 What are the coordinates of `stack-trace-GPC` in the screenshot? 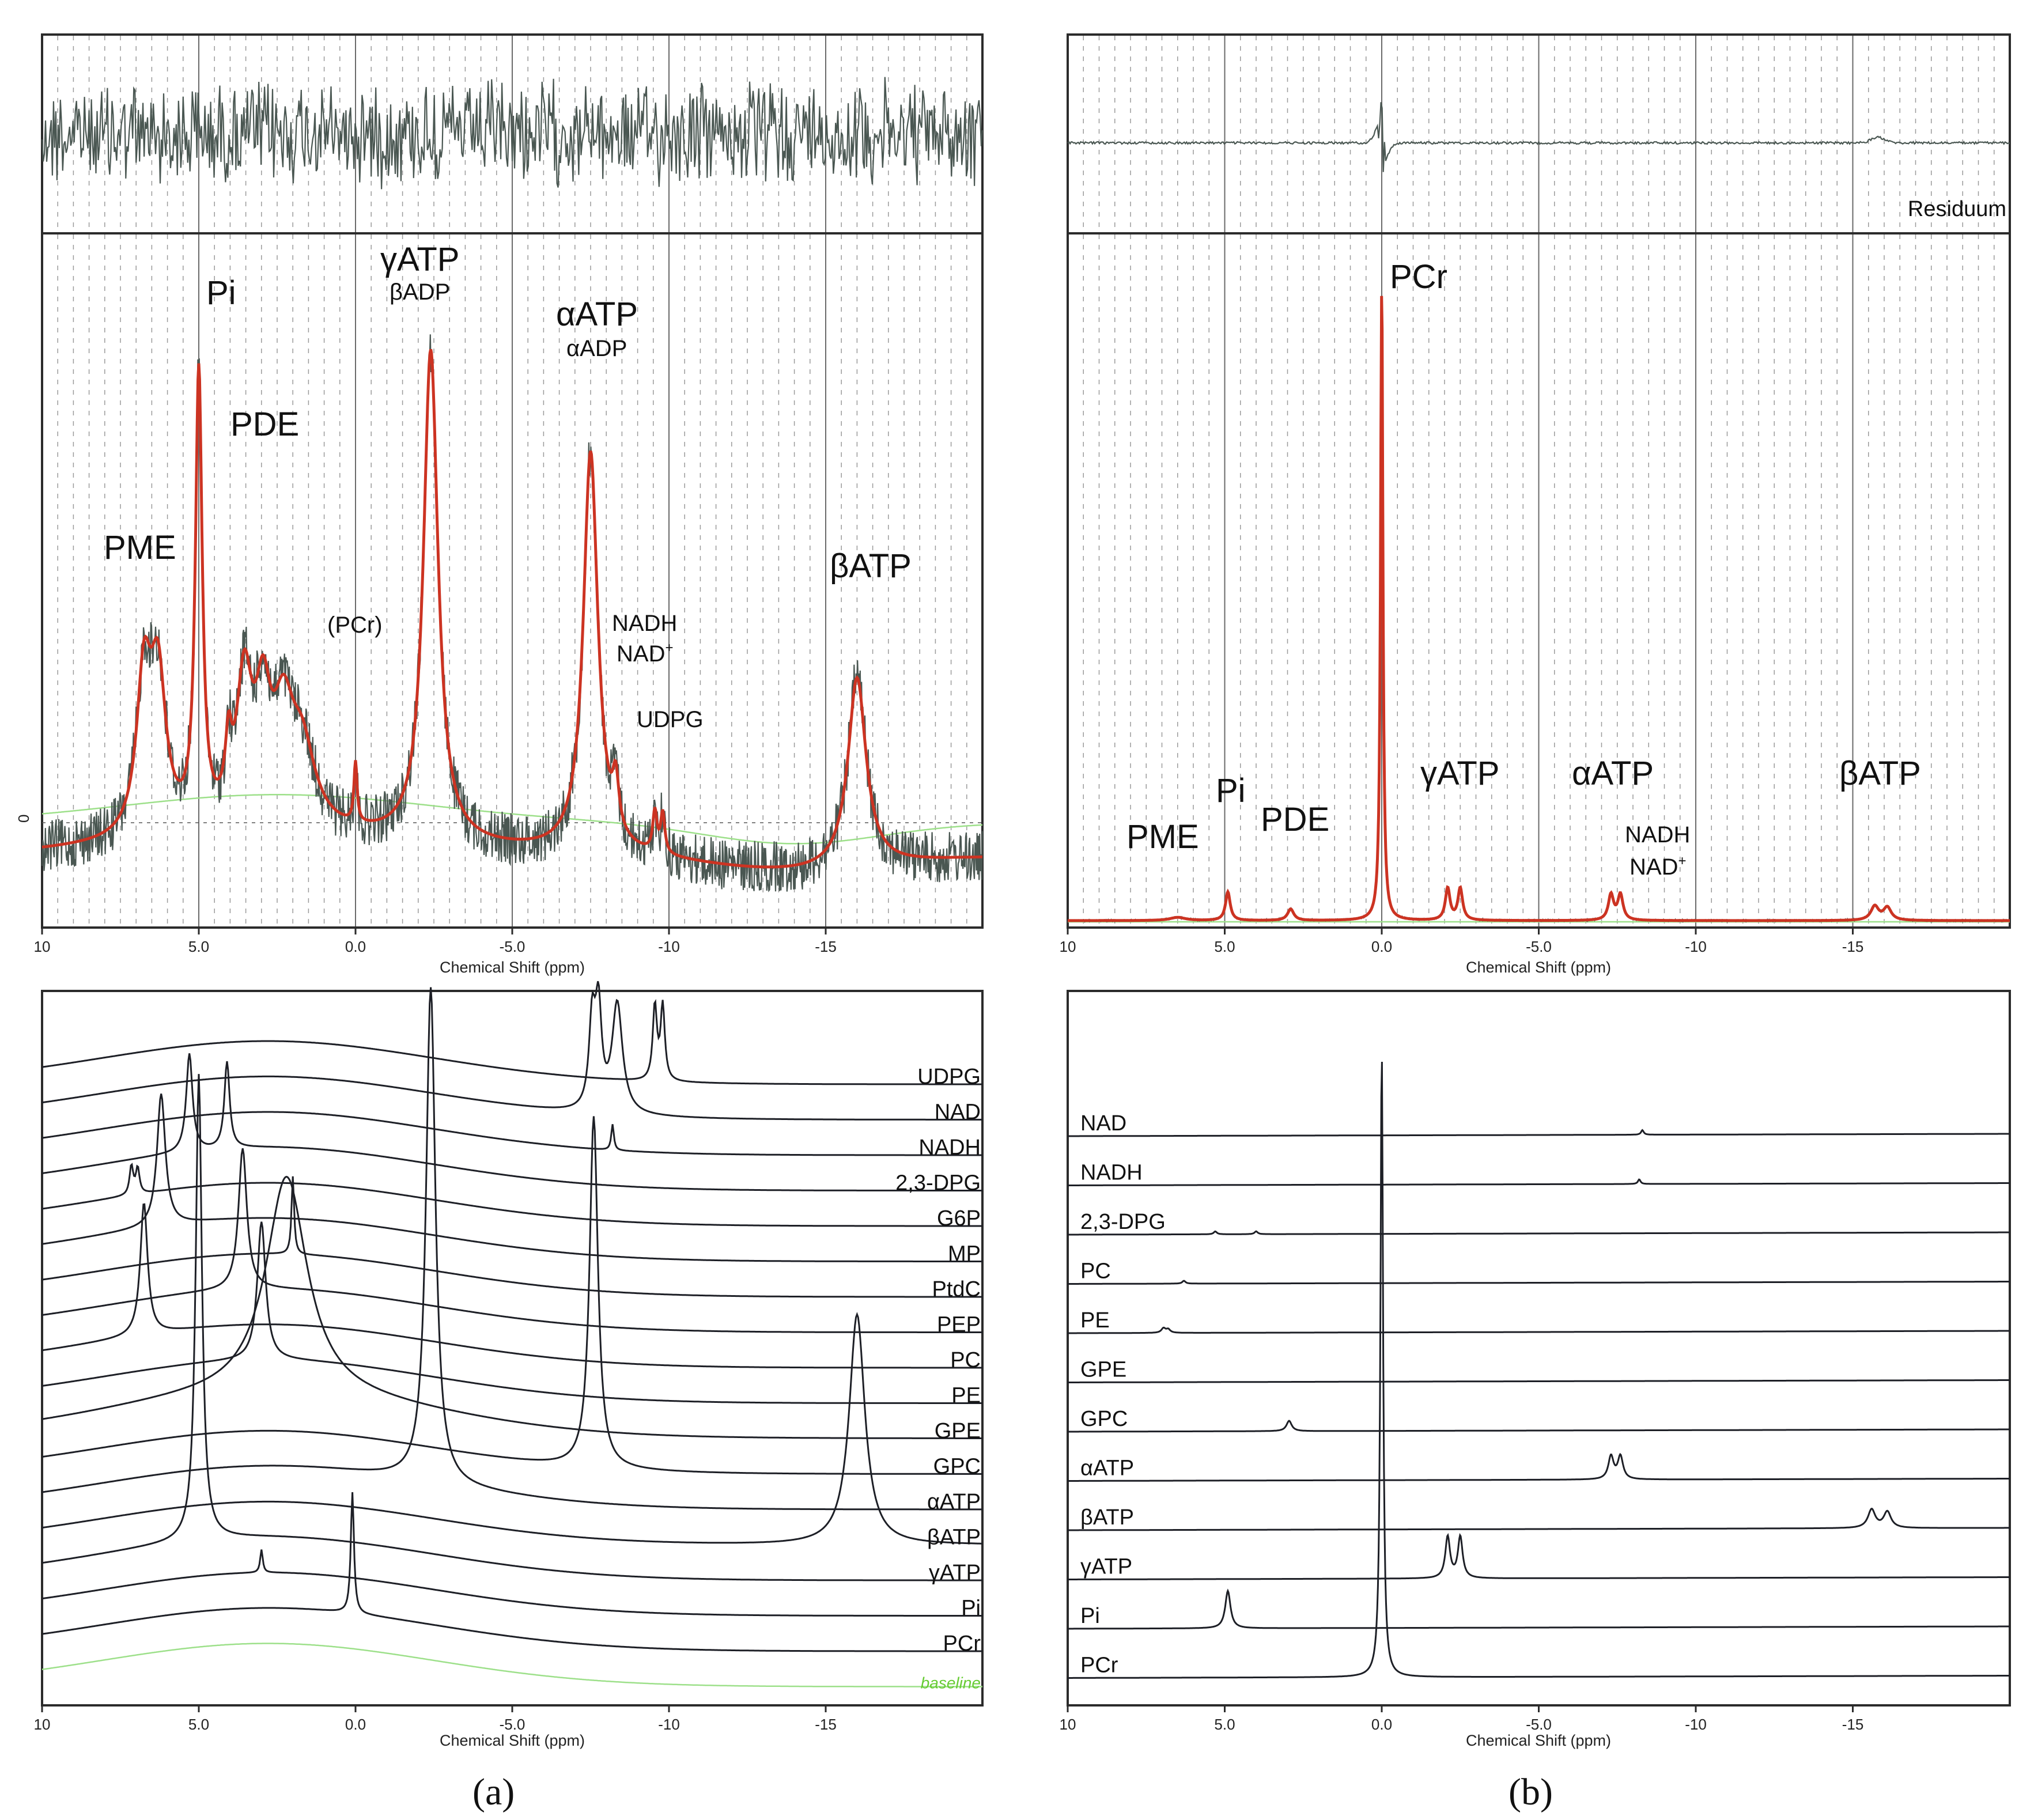 It's located at (511, 1296).